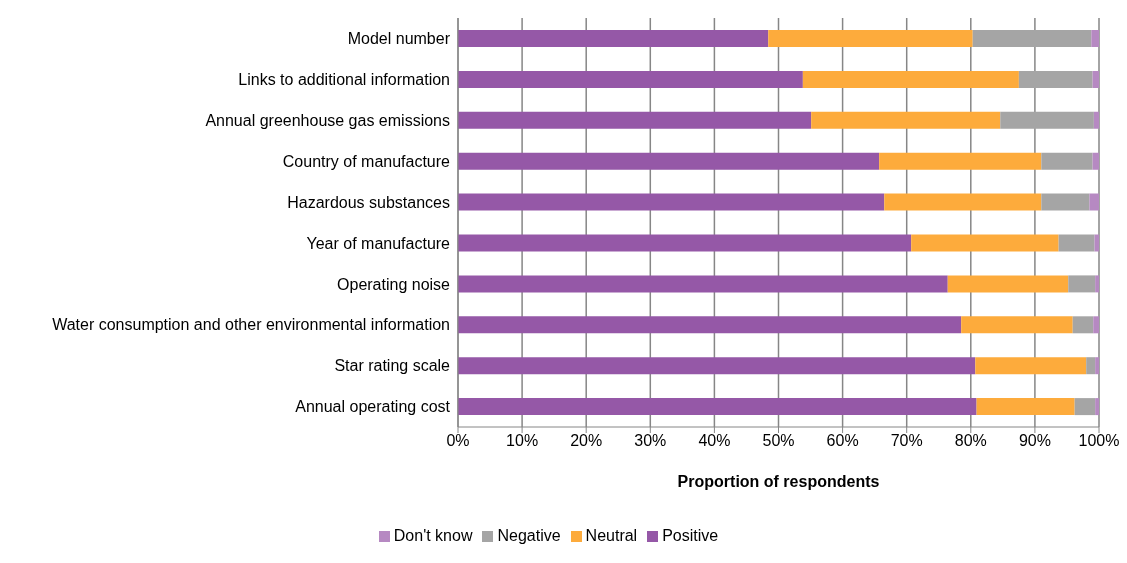 Image resolution: width=1127 pixels, height=563 pixels. What do you see at coordinates (1099, 441) in the screenshot?
I see `x-tick-label: 100%` at bounding box center [1099, 441].